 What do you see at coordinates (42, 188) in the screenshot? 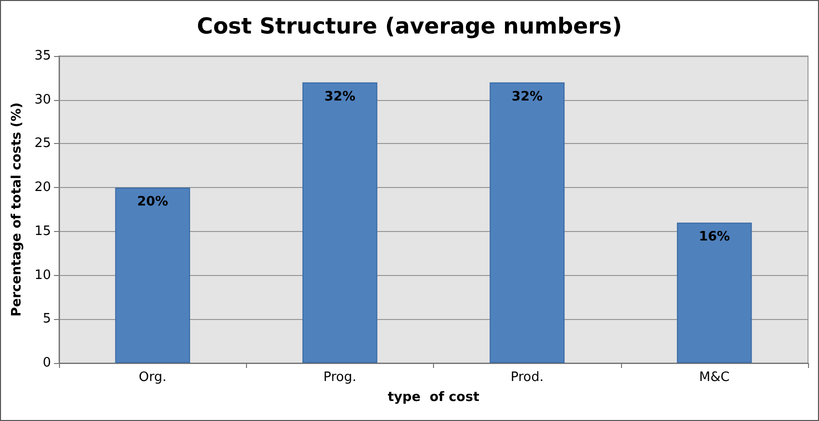
I see `y-tick-label: 20` at bounding box center [42, 188].